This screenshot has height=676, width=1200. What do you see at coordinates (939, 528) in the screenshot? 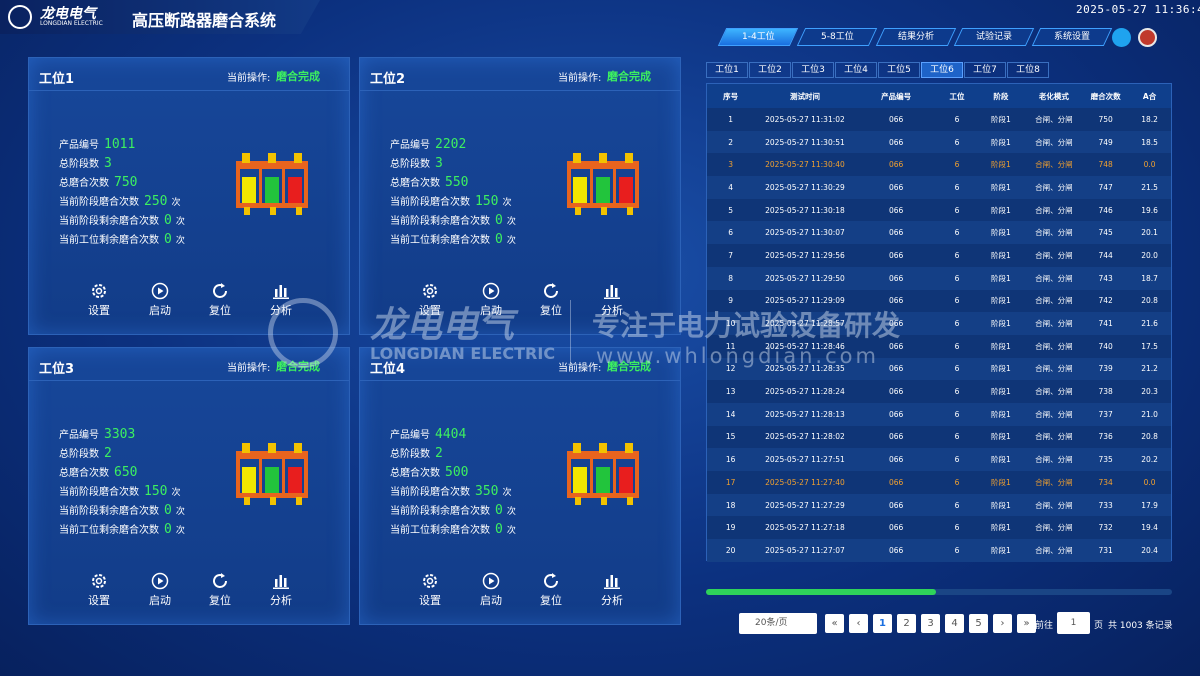
I see `table-row: 19 2025-05-27 11:27:18 066 6 阶段1 合闸、分闸 732 19.4` at bounding box center [939, 528].